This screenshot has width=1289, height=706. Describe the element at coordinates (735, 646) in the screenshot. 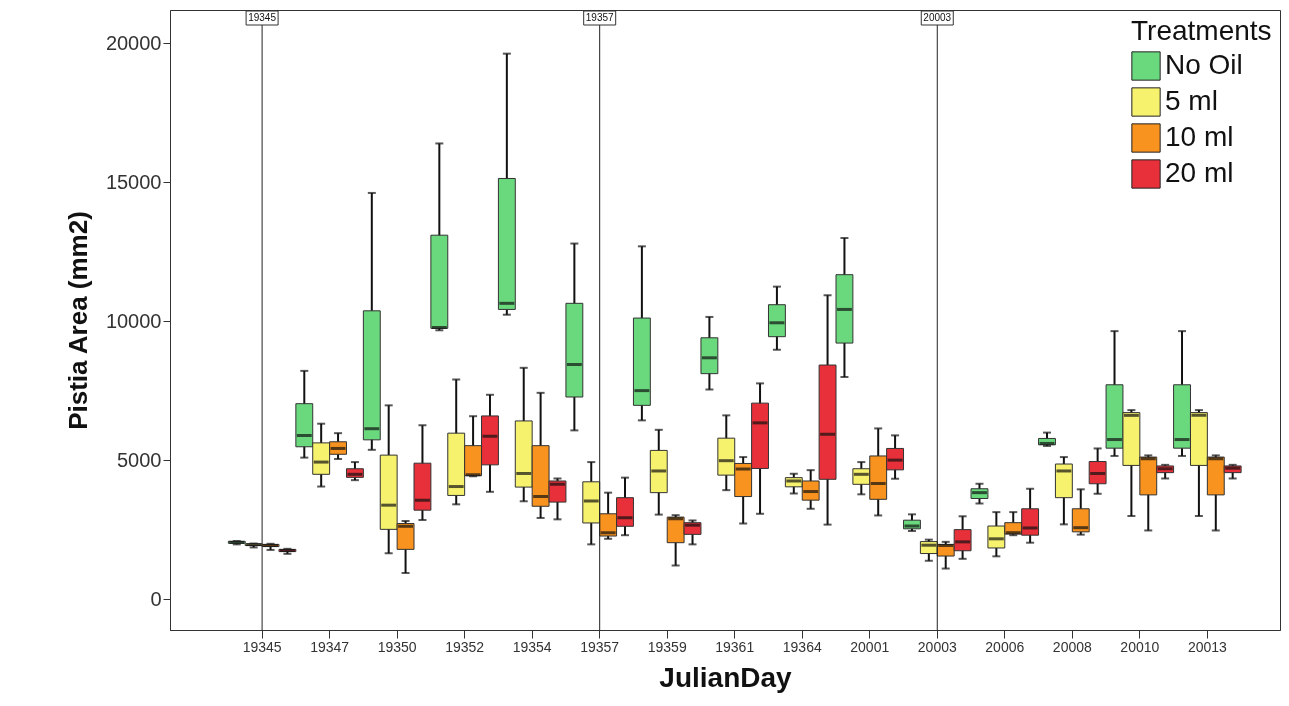

I see `x-tick-label: 19361` at that location.